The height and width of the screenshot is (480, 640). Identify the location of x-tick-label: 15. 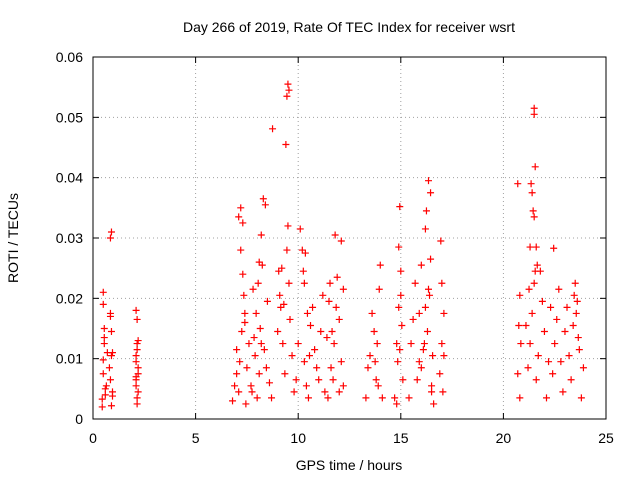
(401, 438).